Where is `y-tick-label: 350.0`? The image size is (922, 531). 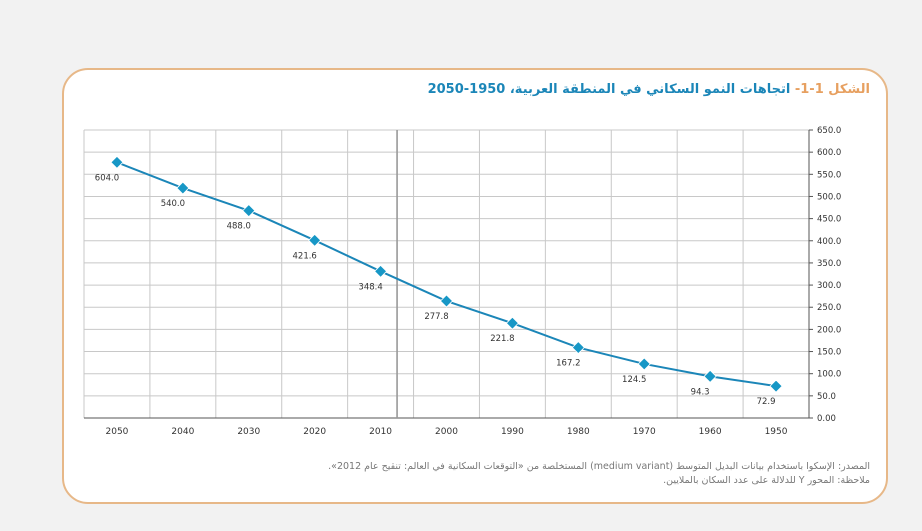 y-tick-label: 350.0 is located at coordinates (829, 264).